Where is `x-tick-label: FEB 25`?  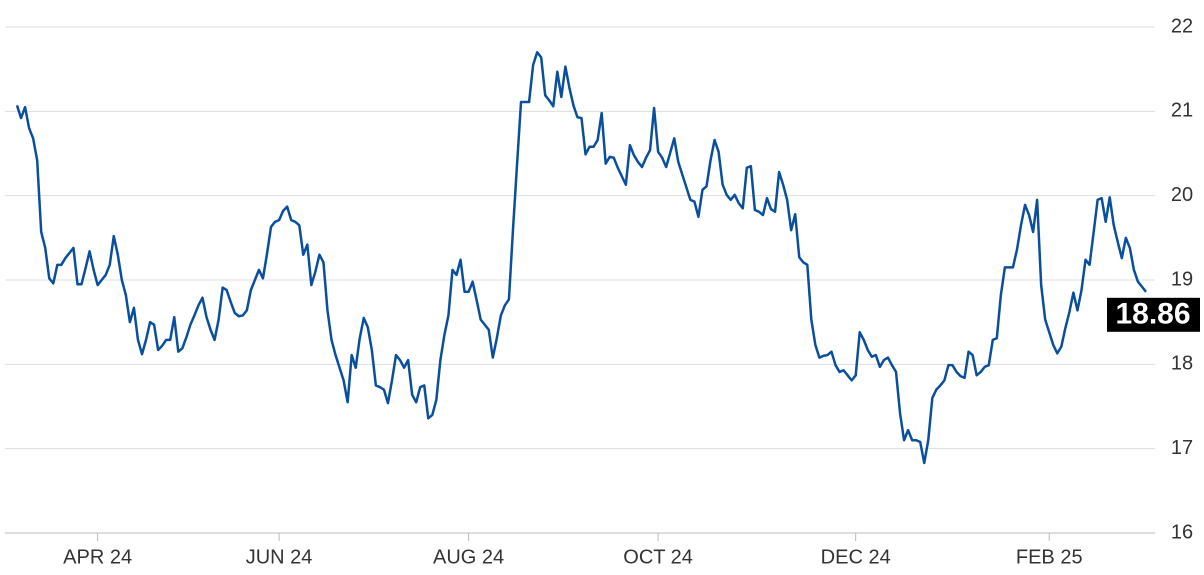 x-tick-label: FEB 25 is located at coordinates (1049, 557).